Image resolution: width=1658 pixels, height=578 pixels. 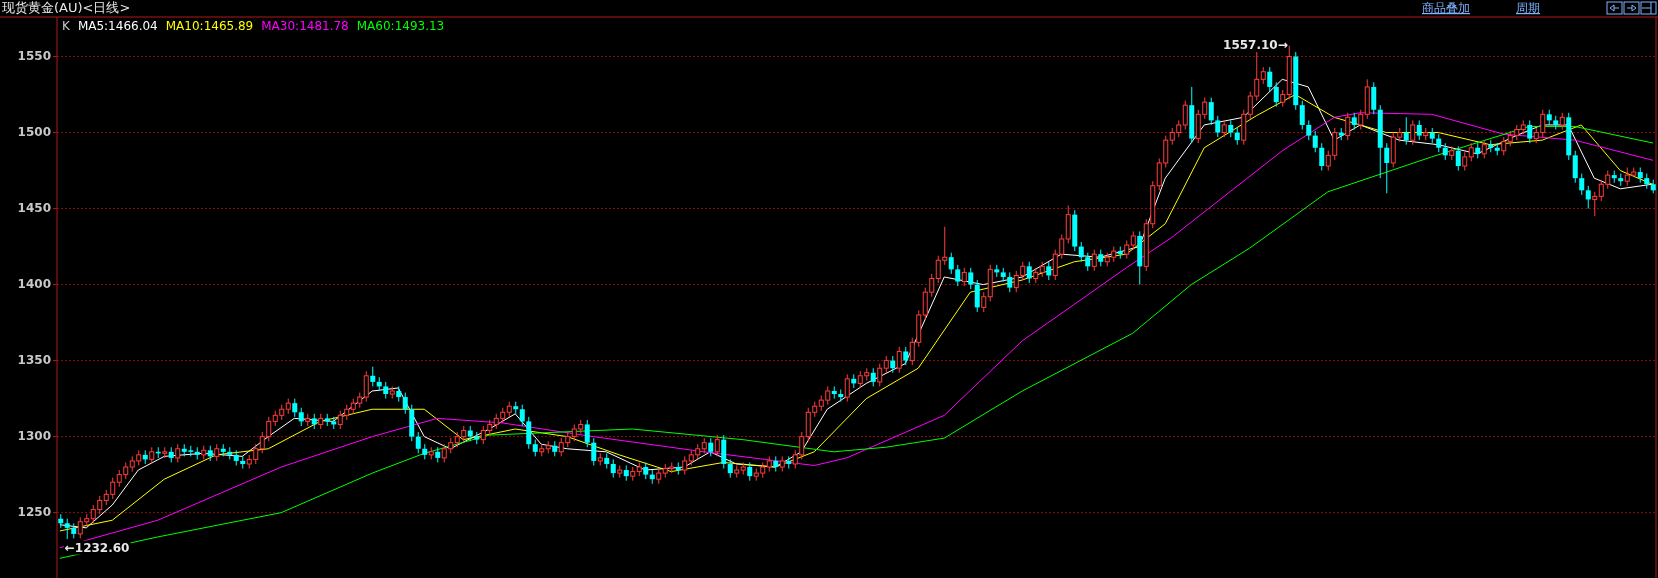 What do you see at coordinates (34, 208) in the screenshot?
I see `y-tick-label: 1450` at bounding box center [34, 208].